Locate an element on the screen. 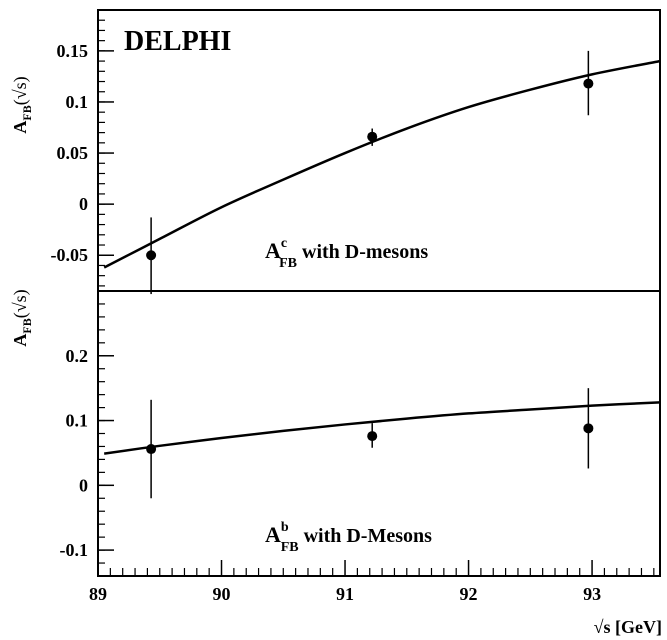 The width and height of the screenshot is (667, 640). bottom-y-tick-label: 0 is located at coordinates (83, 485).